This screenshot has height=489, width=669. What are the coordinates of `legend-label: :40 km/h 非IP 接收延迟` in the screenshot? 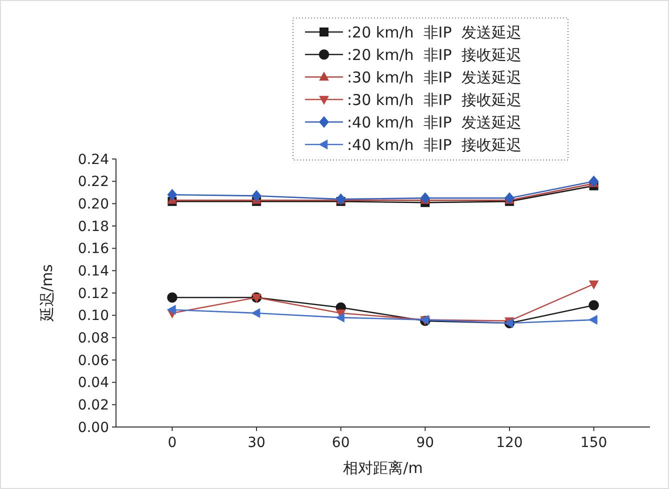 It's located at (434, 145).